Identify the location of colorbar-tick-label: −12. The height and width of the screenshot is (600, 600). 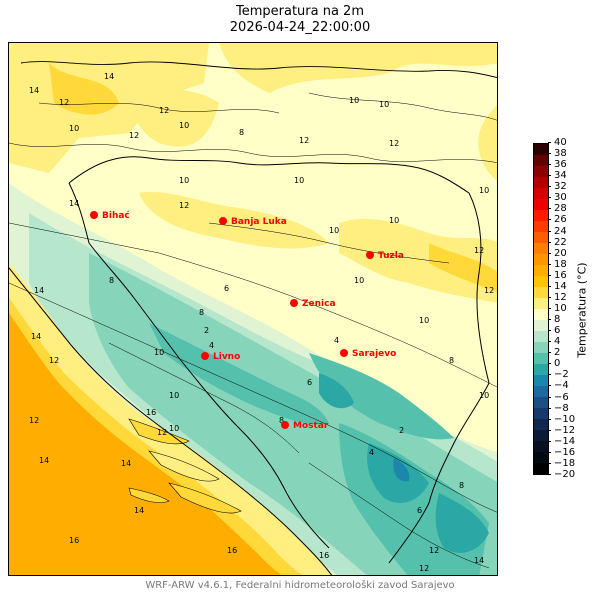
(565, 430).